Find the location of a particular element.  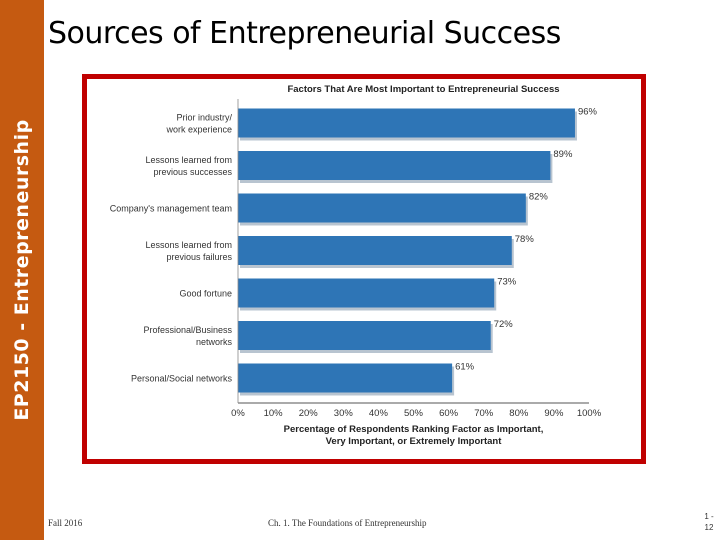

x-tick-label: 40% is located at coordinates (379, 413).